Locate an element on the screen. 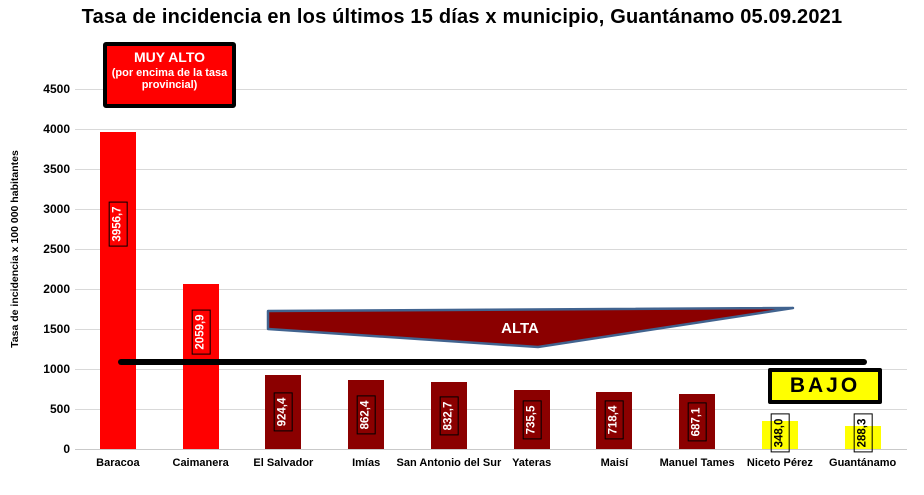  x-axis-category-label: Manuel Tames is located at coordinates (697, 463).